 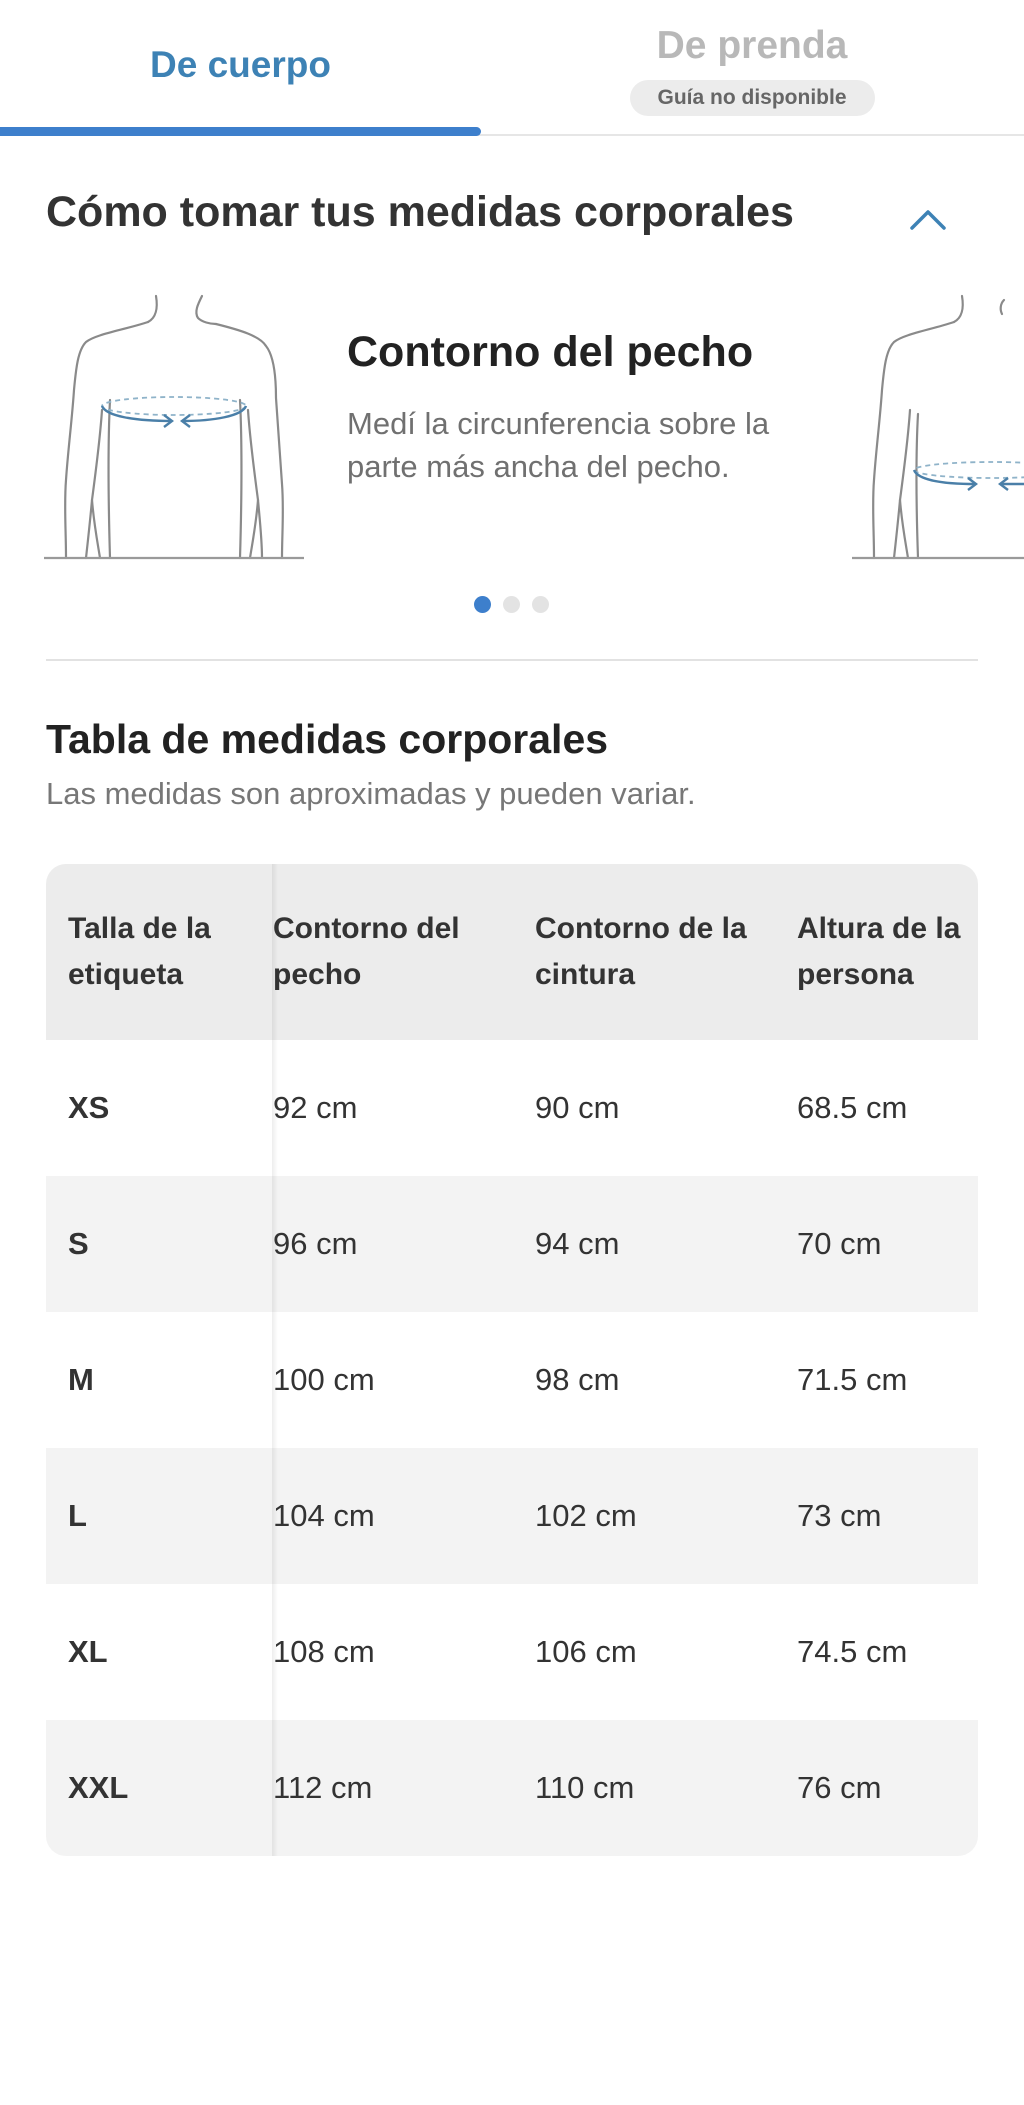 What do you see at coordinates (752, 98) in the screenshot?
I see `unavailable-badge: Guía no disponible` at bounding box center [752, 98].